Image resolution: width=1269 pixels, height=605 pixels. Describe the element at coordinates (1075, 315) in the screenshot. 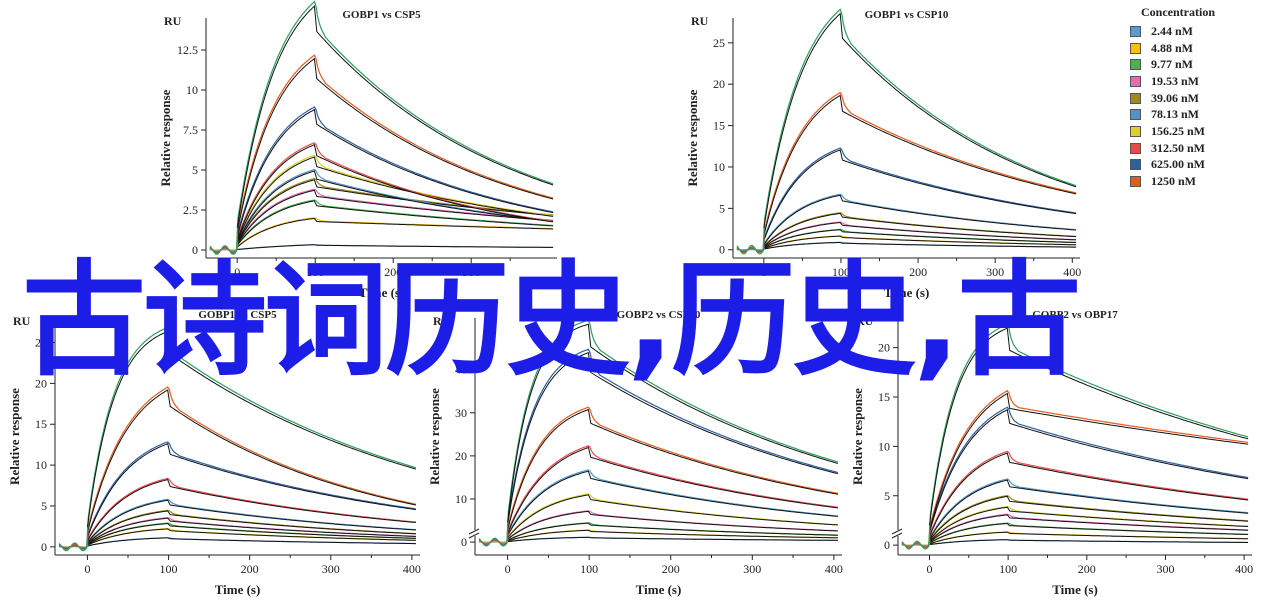

I see `panel-title: GOBP2 vs OBP17` at that location.